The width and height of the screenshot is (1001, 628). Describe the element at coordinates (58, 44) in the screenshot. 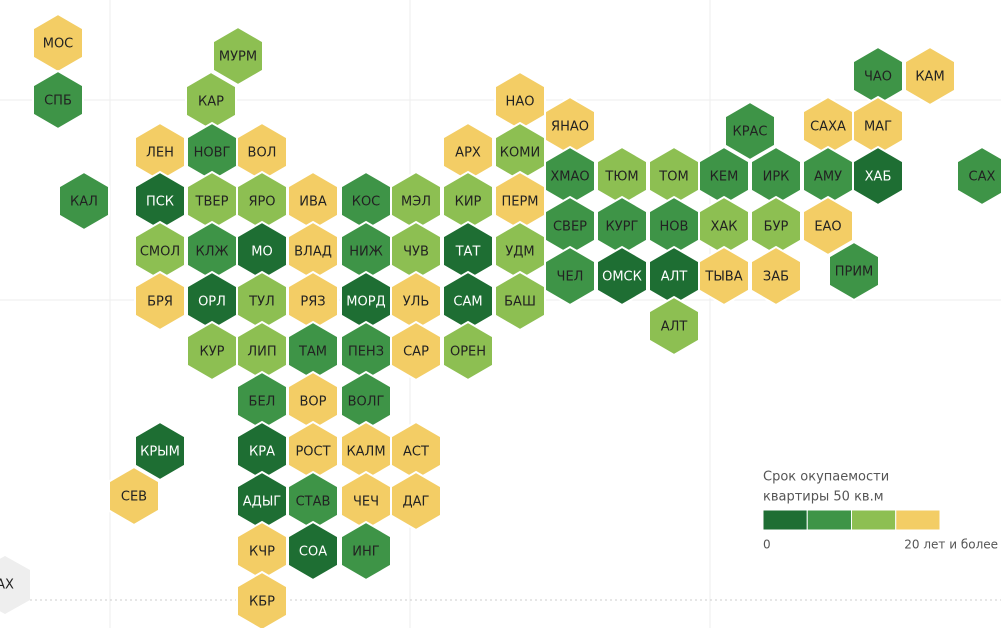

I see `region-label: МОС` at that location.